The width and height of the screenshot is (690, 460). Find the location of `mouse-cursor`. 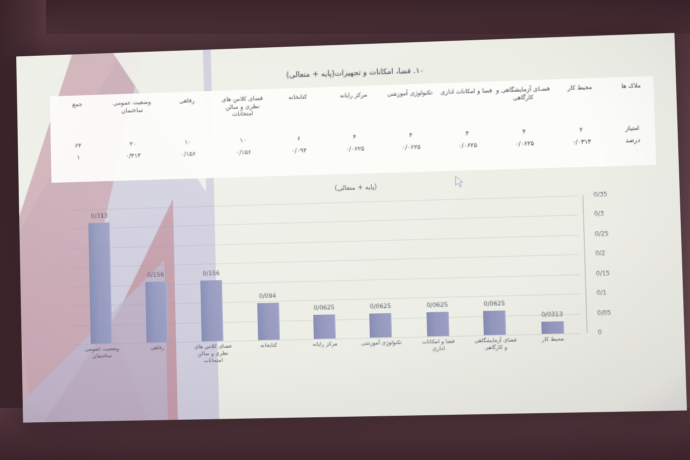

mouse-cursor is located at coordinates (459, 181).